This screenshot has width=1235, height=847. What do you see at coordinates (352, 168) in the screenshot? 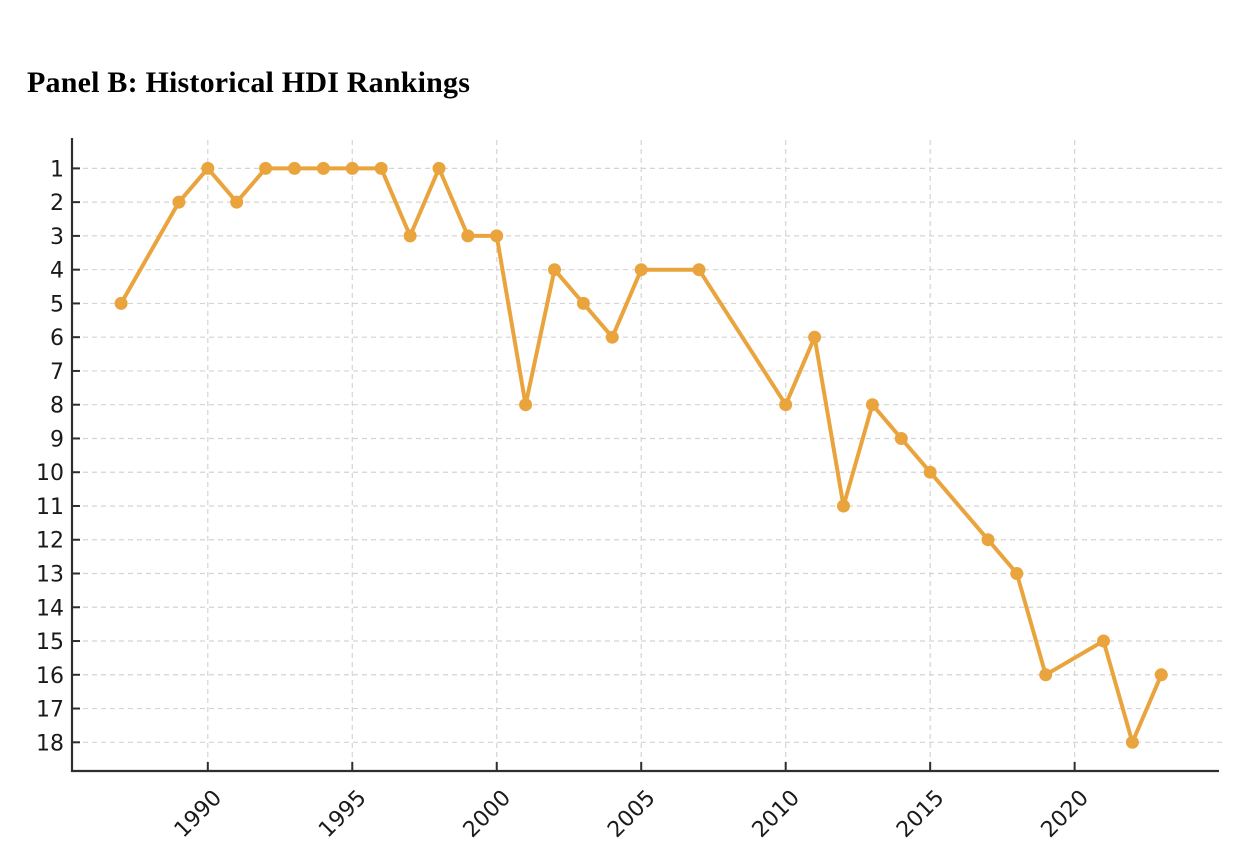
I see `data-point-1995` at bounding box center [352, 168].